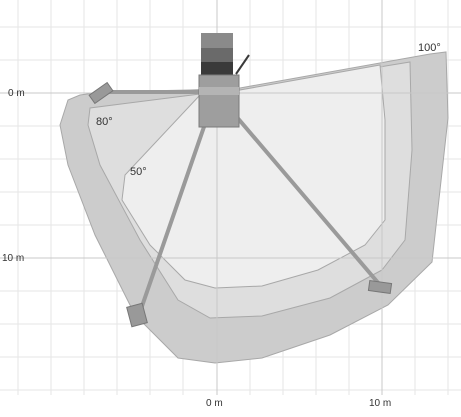 The height and width of the screenshot is (417, 461). I want to click on end-pad-left-bottom, so click(137, 315).